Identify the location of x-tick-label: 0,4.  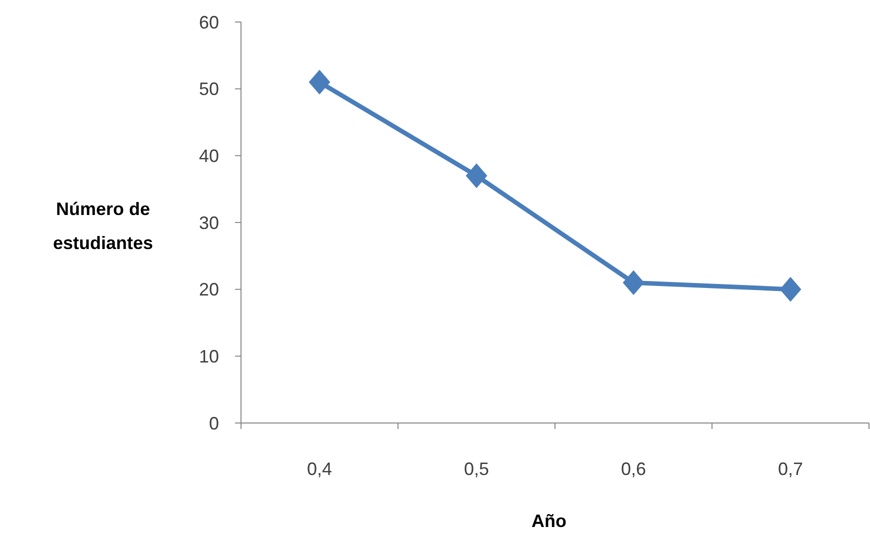
(319, 469).